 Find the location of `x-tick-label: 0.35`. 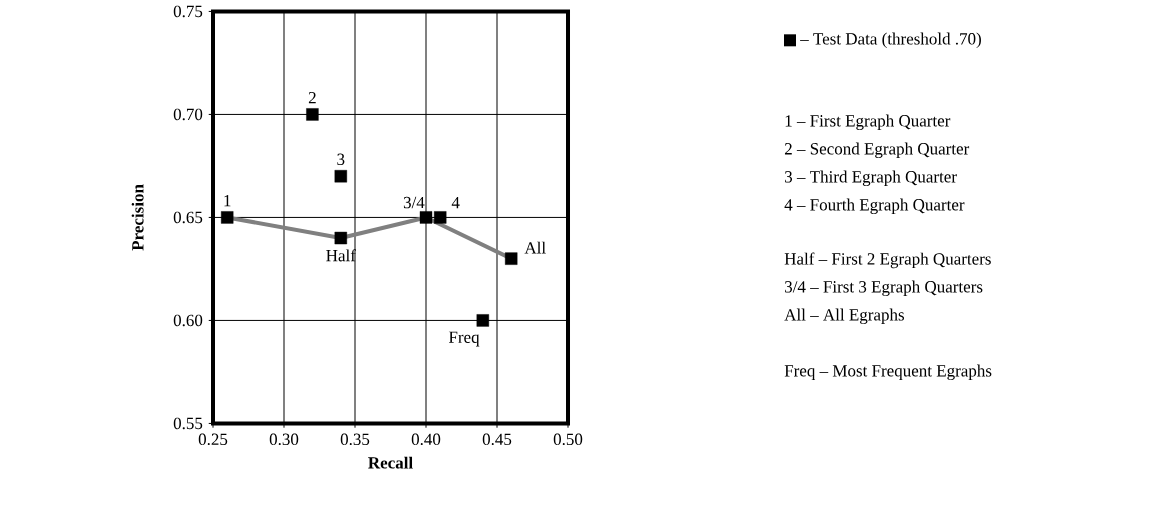

x-tick-label: 0.35 is located at coordinates (355, 439).